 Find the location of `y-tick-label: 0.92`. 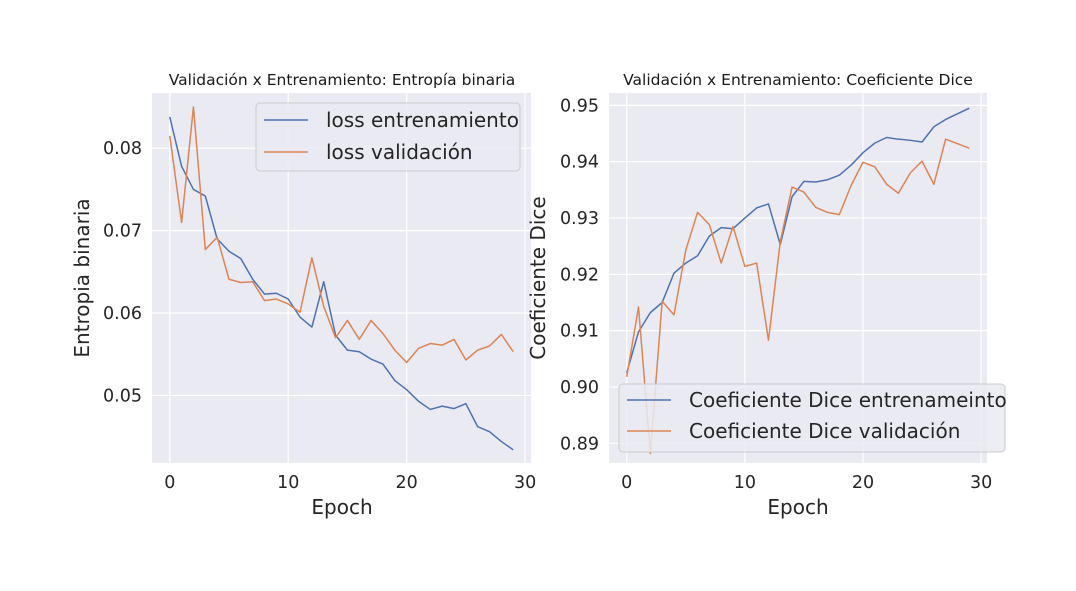

y-tick-label: 0.92 is located at coordinates (579, 275).